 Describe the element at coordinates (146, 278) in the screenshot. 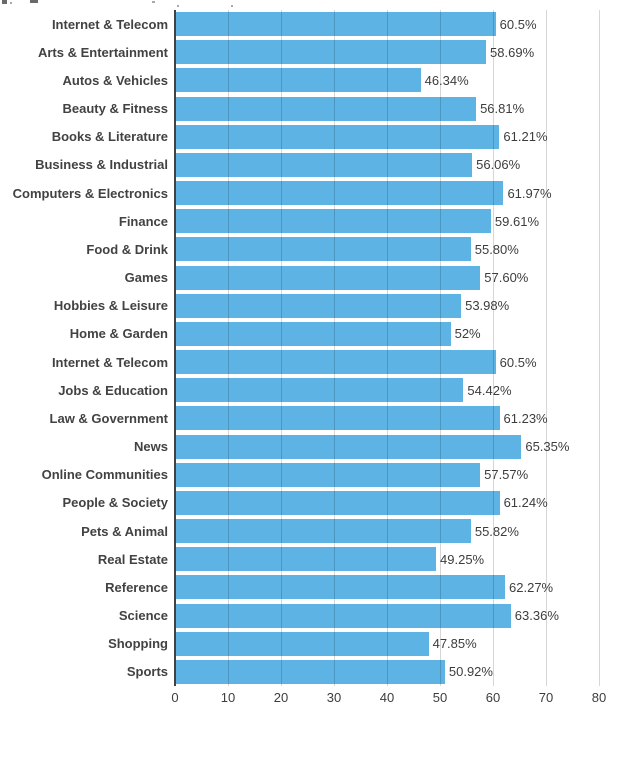

I see `category-label: Games` at that location.